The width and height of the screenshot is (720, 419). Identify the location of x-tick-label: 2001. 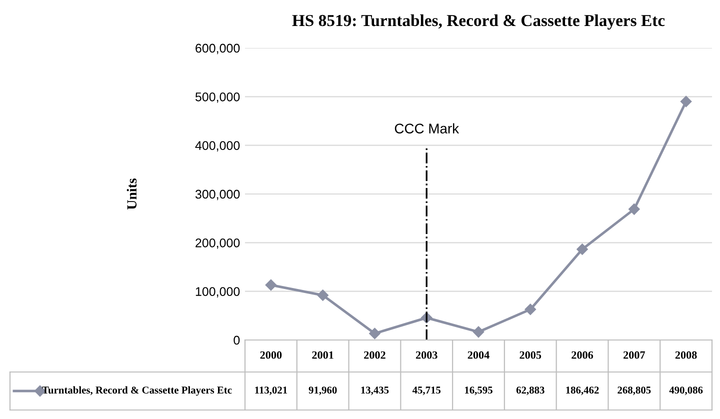
(323, 355).